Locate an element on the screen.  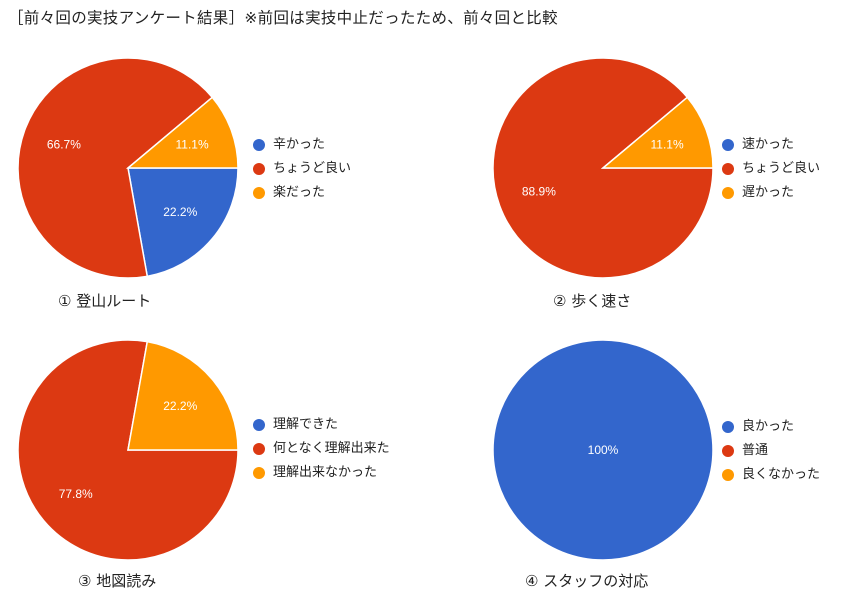
legend-label: 速かった is located at coordinates (768, 144).